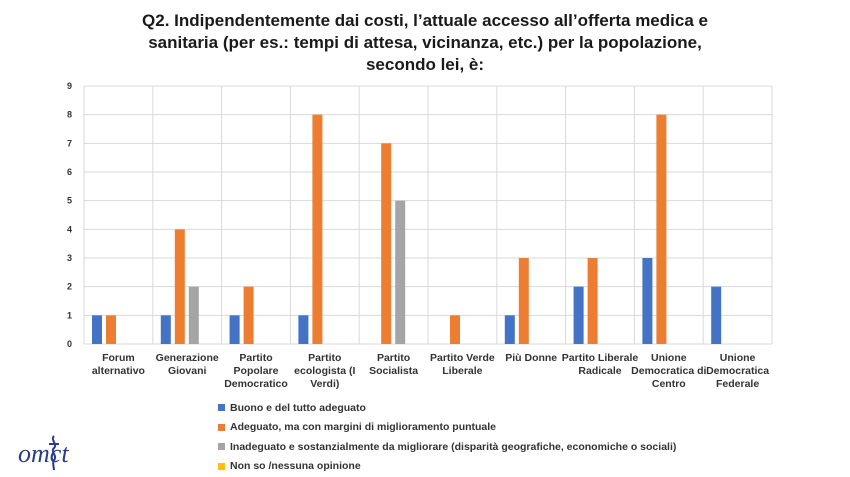  Describe the element at coordinates (600, 364) in the screenshot. I see `category-label: Partito Liberale Radicale` at that location.